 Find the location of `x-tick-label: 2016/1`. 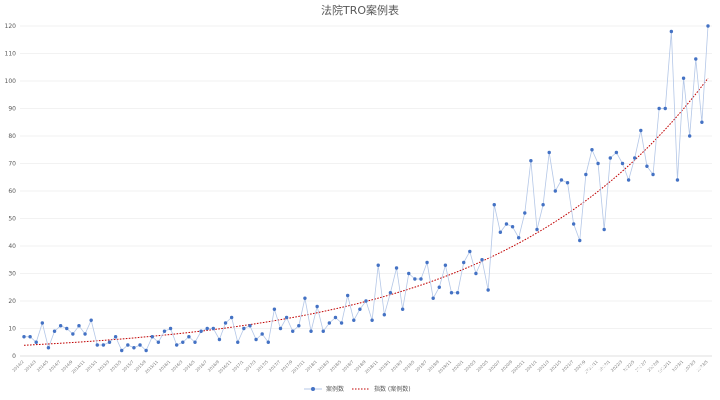

x-tick-label: 2016/1 is located at coordinates (165, 366).